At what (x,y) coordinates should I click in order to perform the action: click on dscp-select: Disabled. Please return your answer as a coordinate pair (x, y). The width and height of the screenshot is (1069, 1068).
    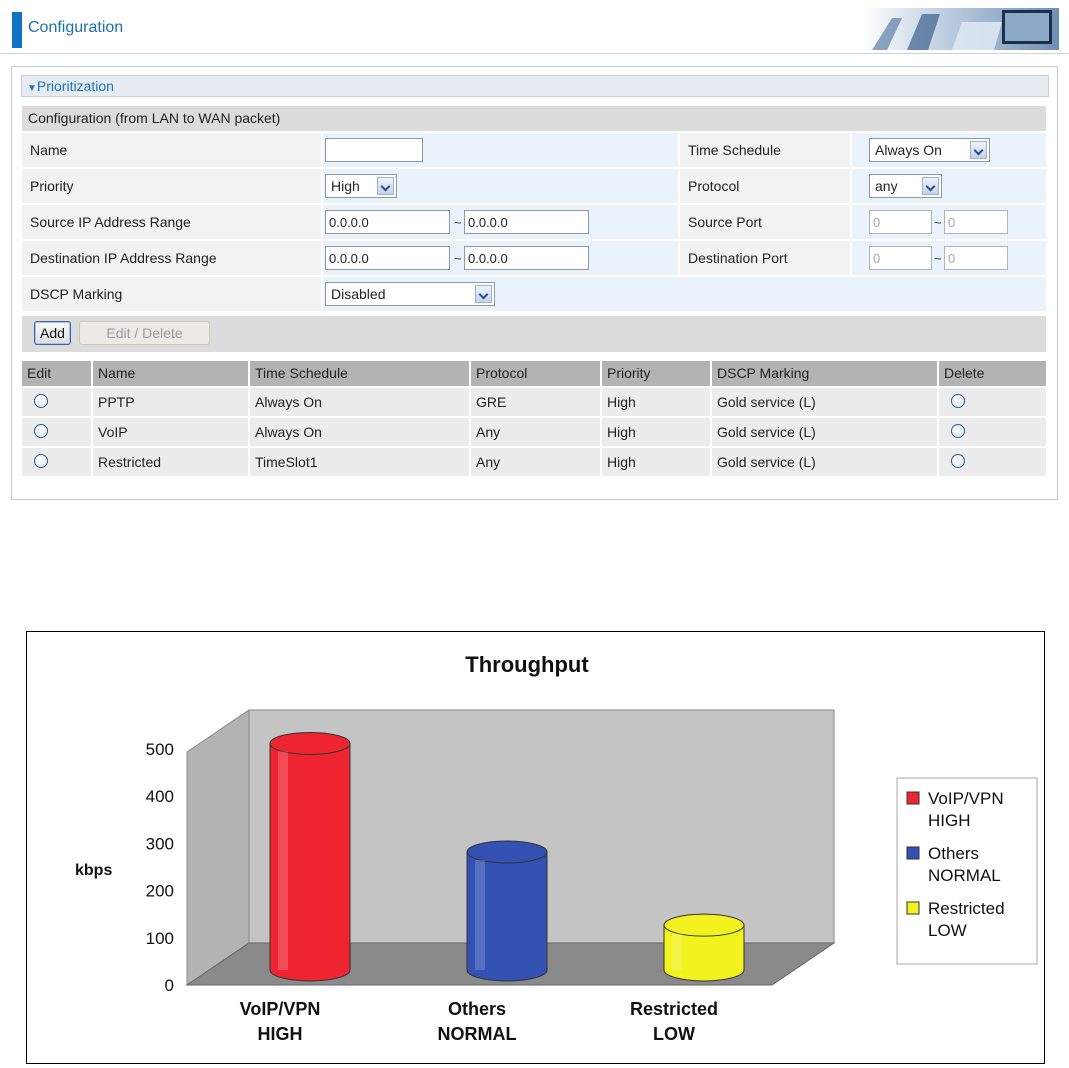
    Looking at the image, I should click on (410, 294).